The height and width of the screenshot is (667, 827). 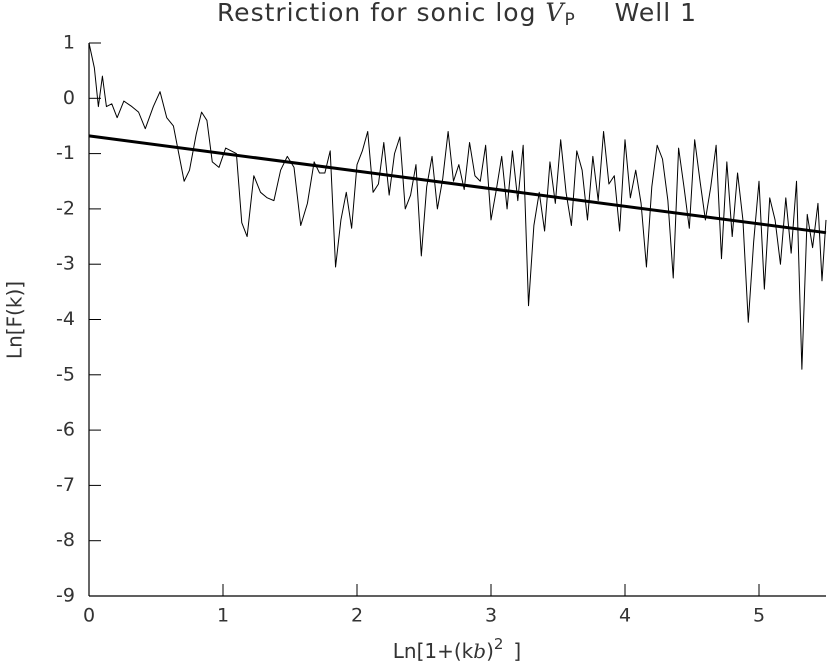 I want to click on y-tick-label: -5, so click(x=65, y=374).